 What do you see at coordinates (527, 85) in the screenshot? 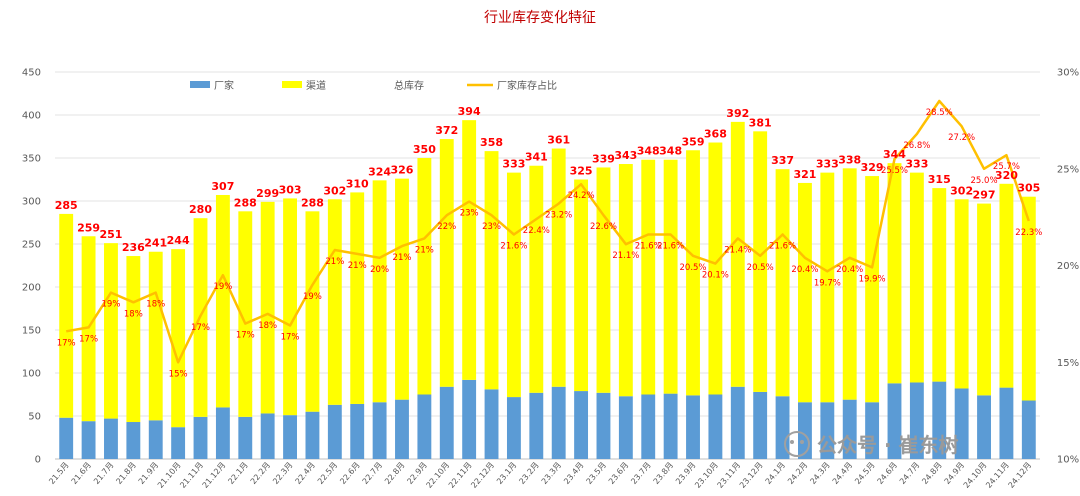
I see `legend-label: 厂家库存占比` at bounding box center [527, 85].